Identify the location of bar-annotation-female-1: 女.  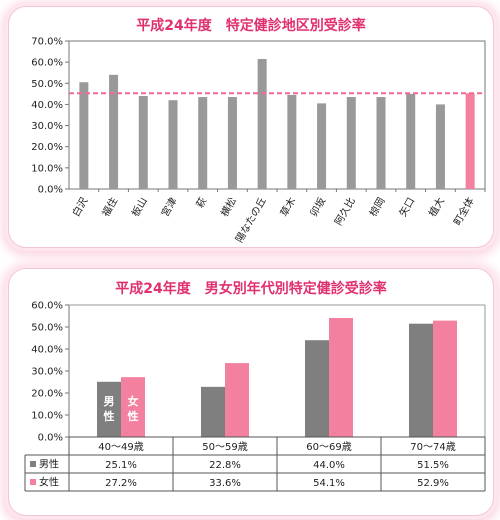
(133, 401).